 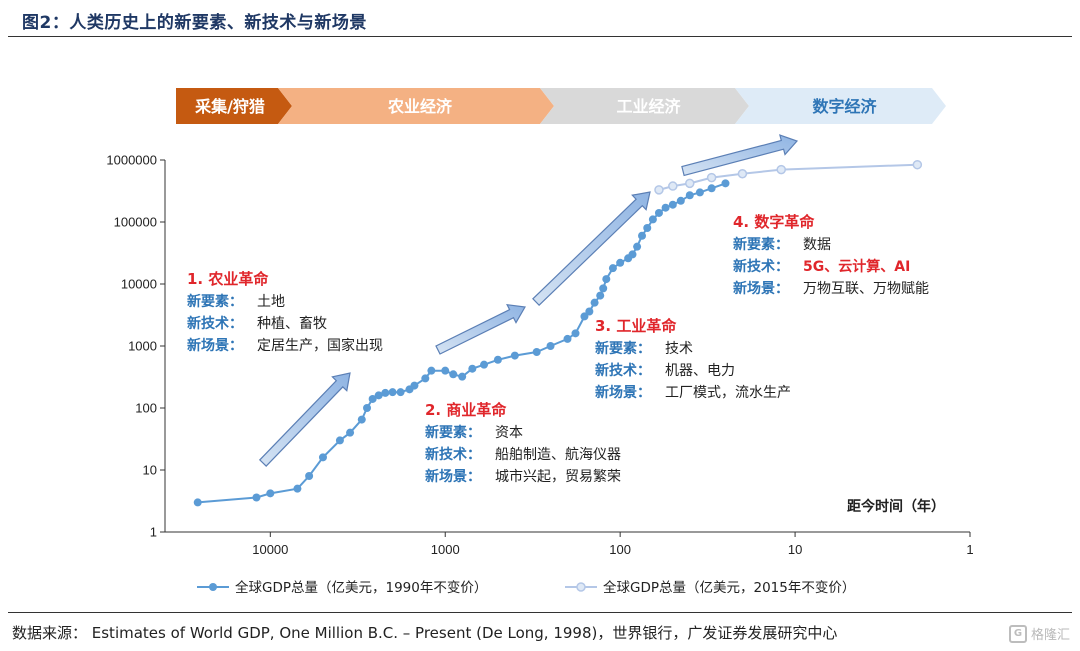 What do you see at coordinates (213, 587) in the screenshot?
I see `legend-marker` at bounding box center [213, 587].